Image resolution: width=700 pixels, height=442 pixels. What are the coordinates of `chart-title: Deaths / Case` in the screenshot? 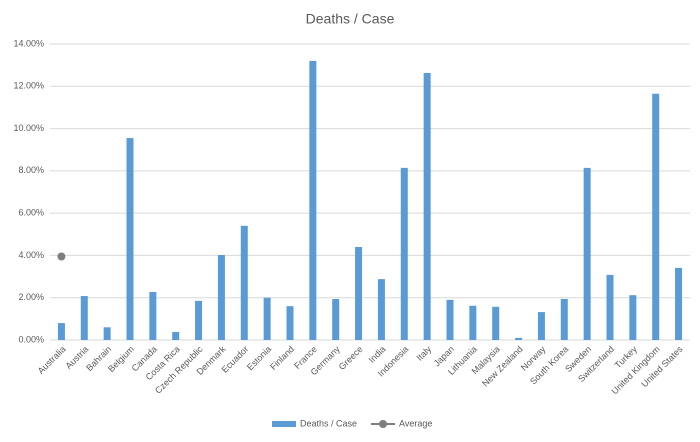 It's located at (350, 19).